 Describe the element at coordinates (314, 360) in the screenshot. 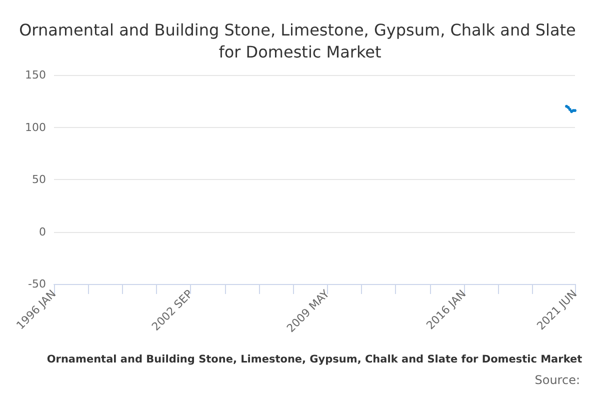

I see `x-axis-title: Ornamental and Building Stone, Limestone, Gypsum, Chalk and Slate for Domestic Market` at that location.